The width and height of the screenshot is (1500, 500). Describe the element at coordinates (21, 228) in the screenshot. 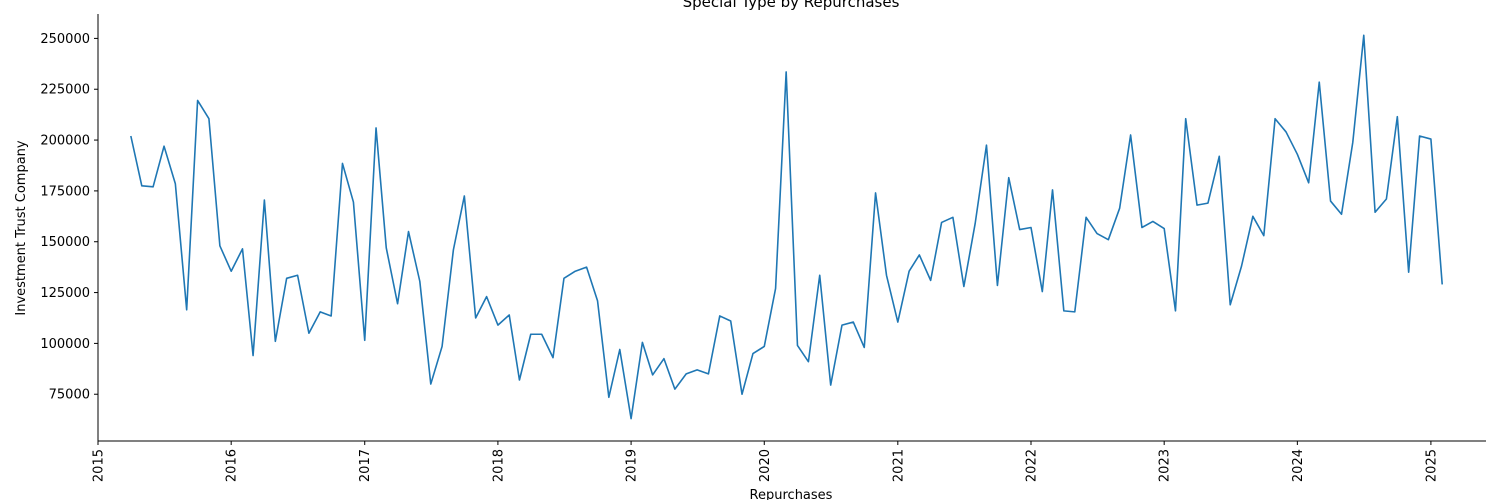

I see `y-axis-title: Investment Trust Company` at that location.